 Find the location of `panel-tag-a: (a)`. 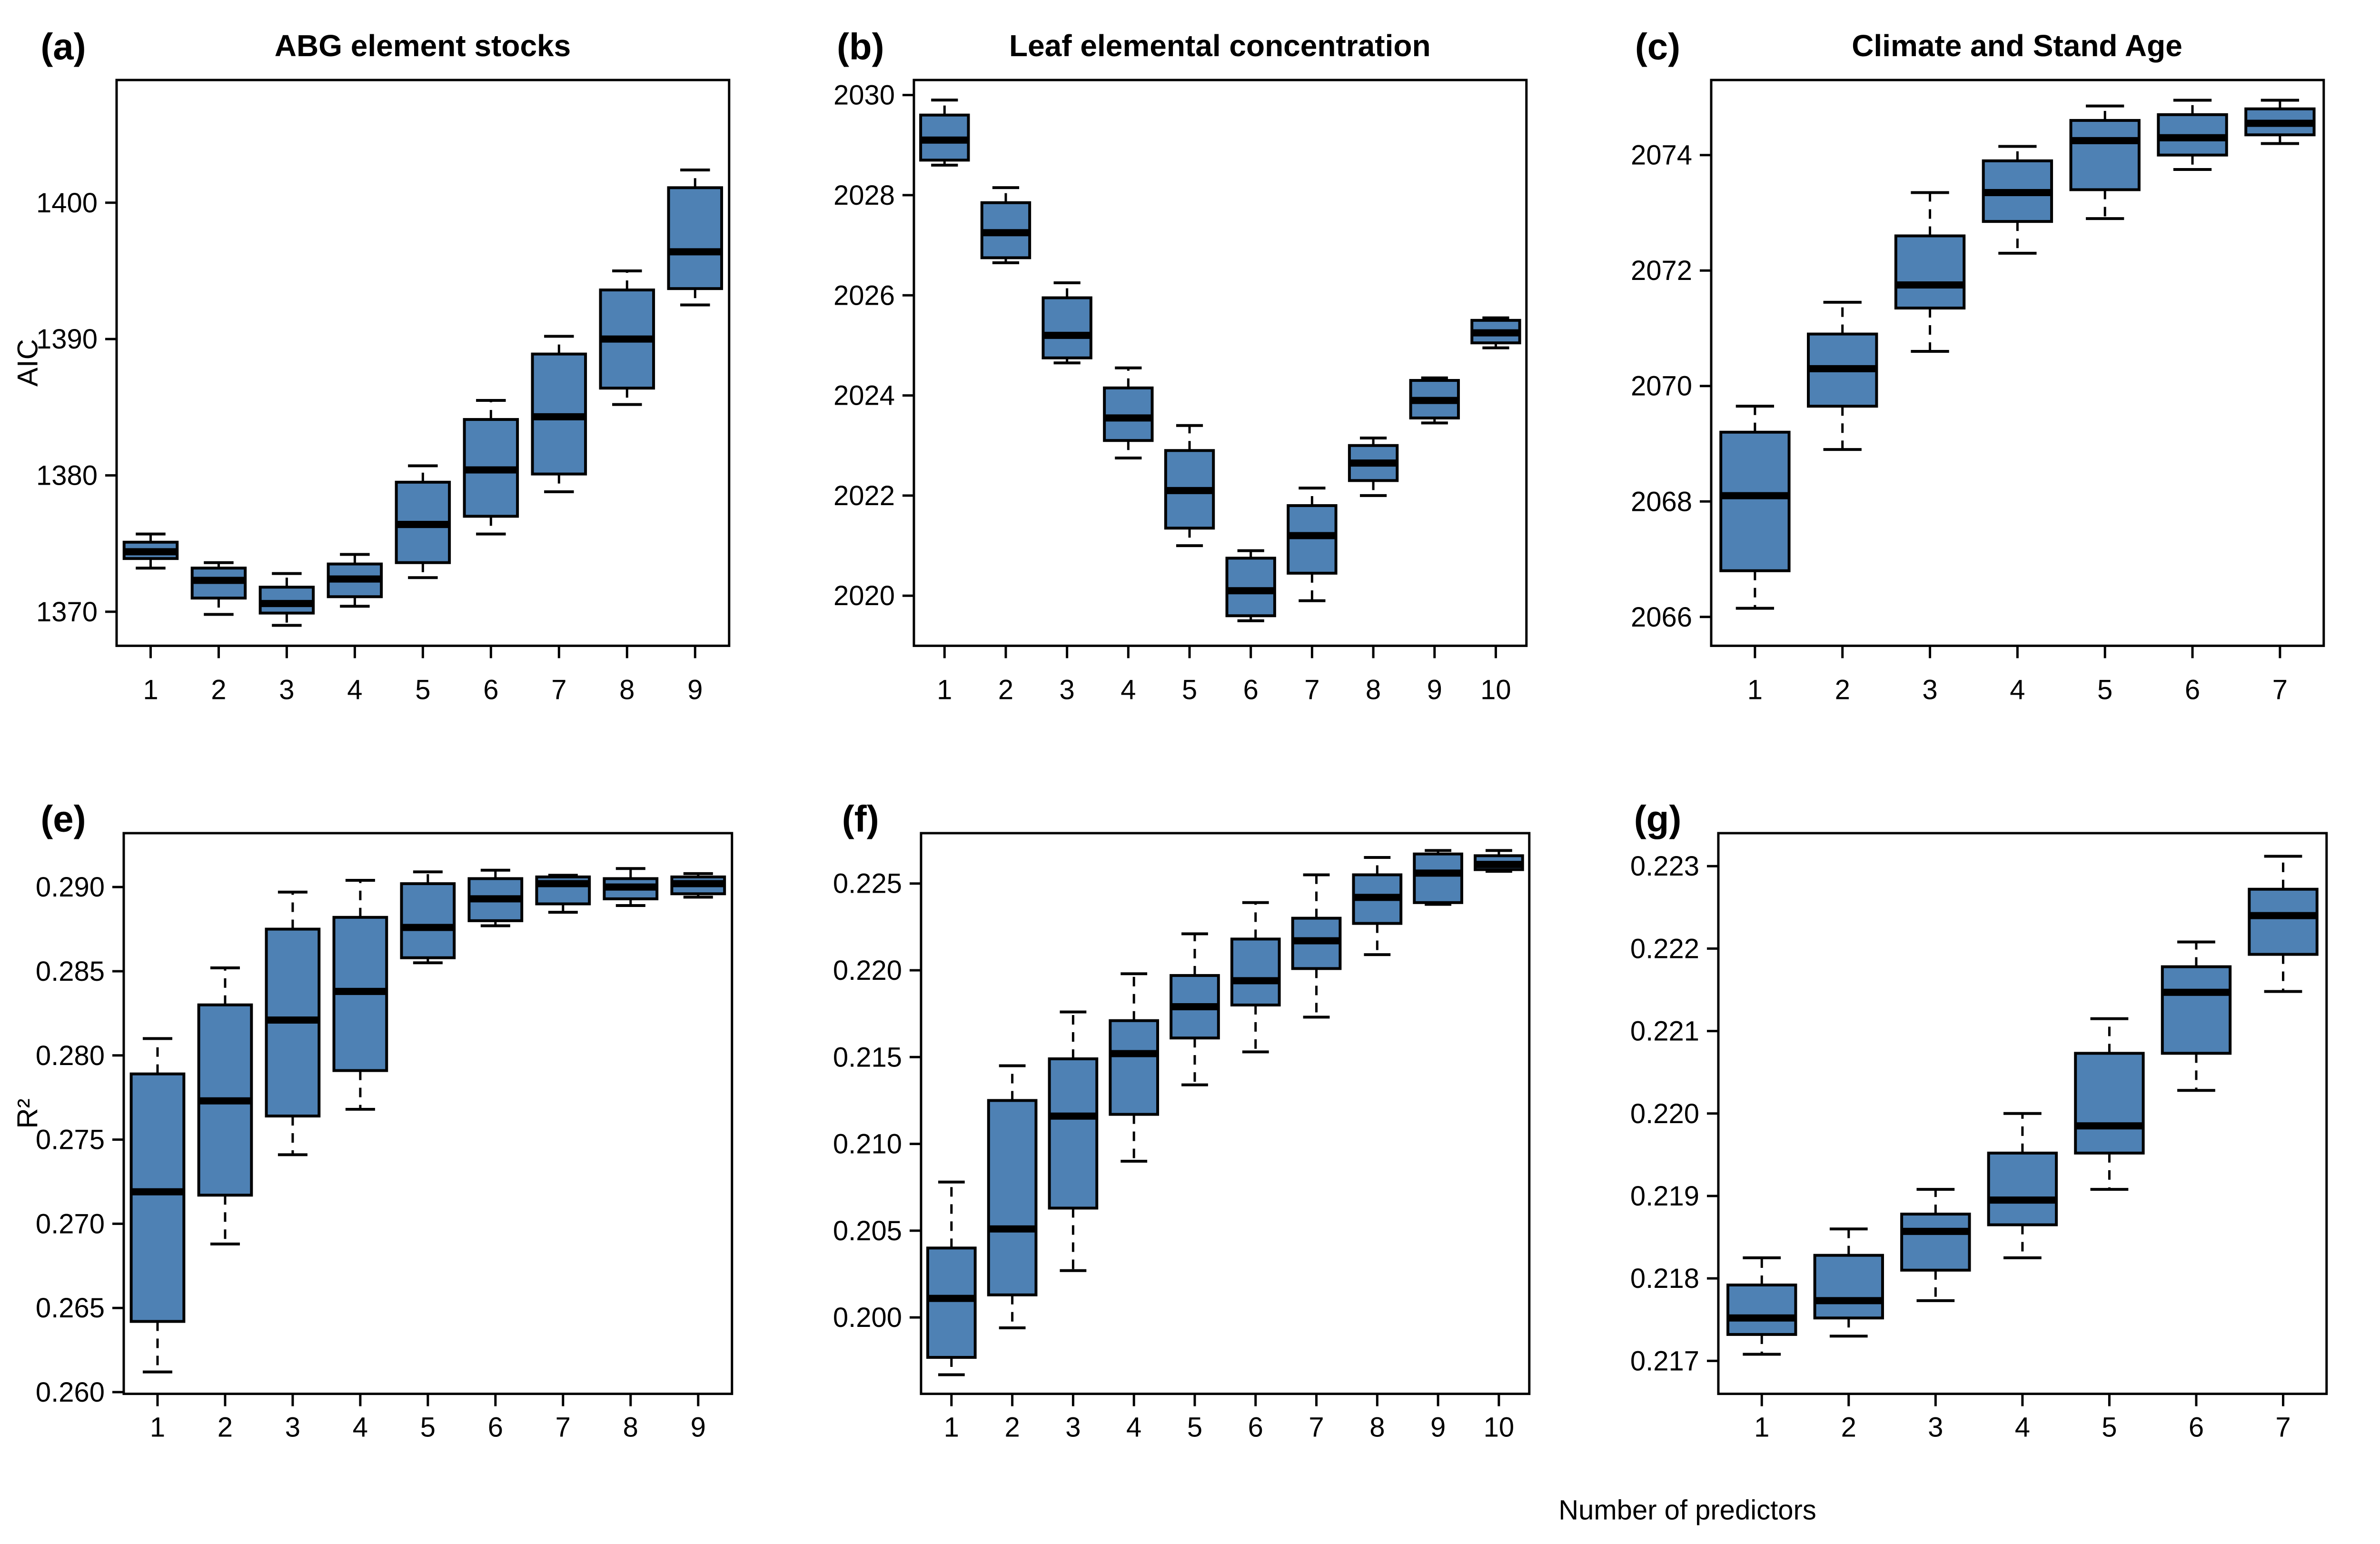

panel-tag-a: (a) is located at coordinates (63, 46).